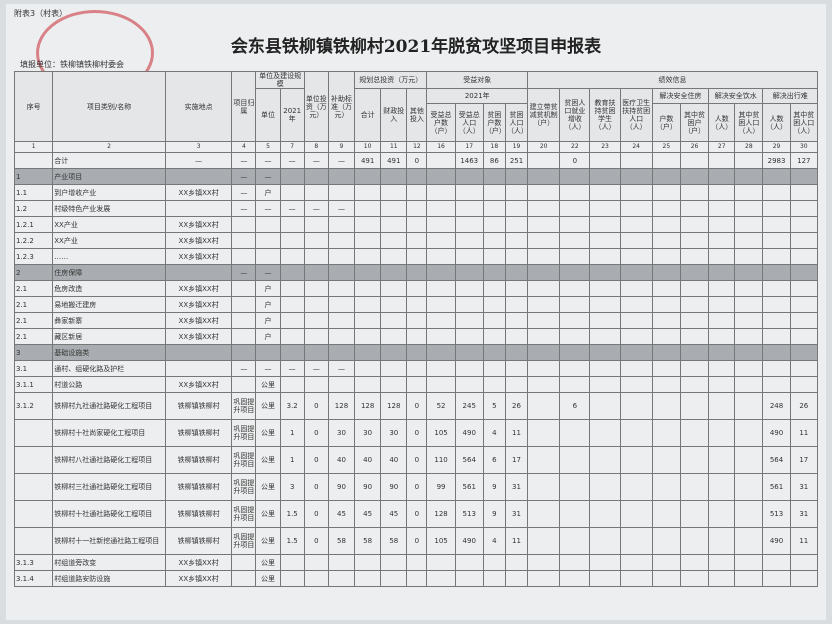  What do you see at coordinates (109, 336) in the screenshot?
I see `table-cell: 藏区新居` at bounding box center [109, 336].